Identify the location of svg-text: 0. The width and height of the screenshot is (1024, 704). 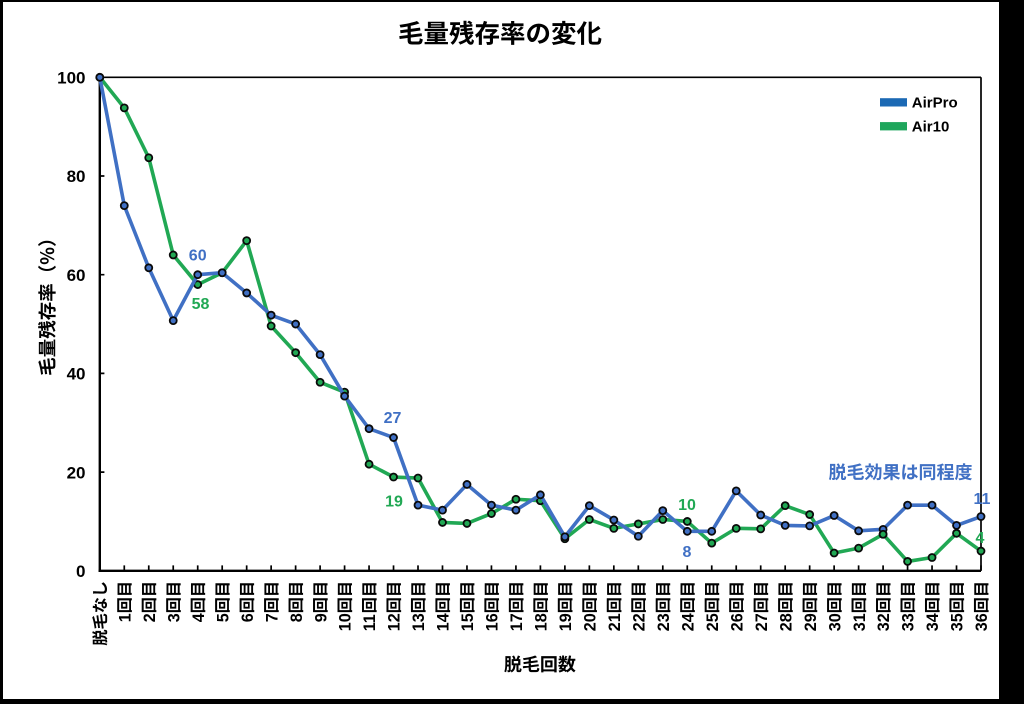
(80, 571).